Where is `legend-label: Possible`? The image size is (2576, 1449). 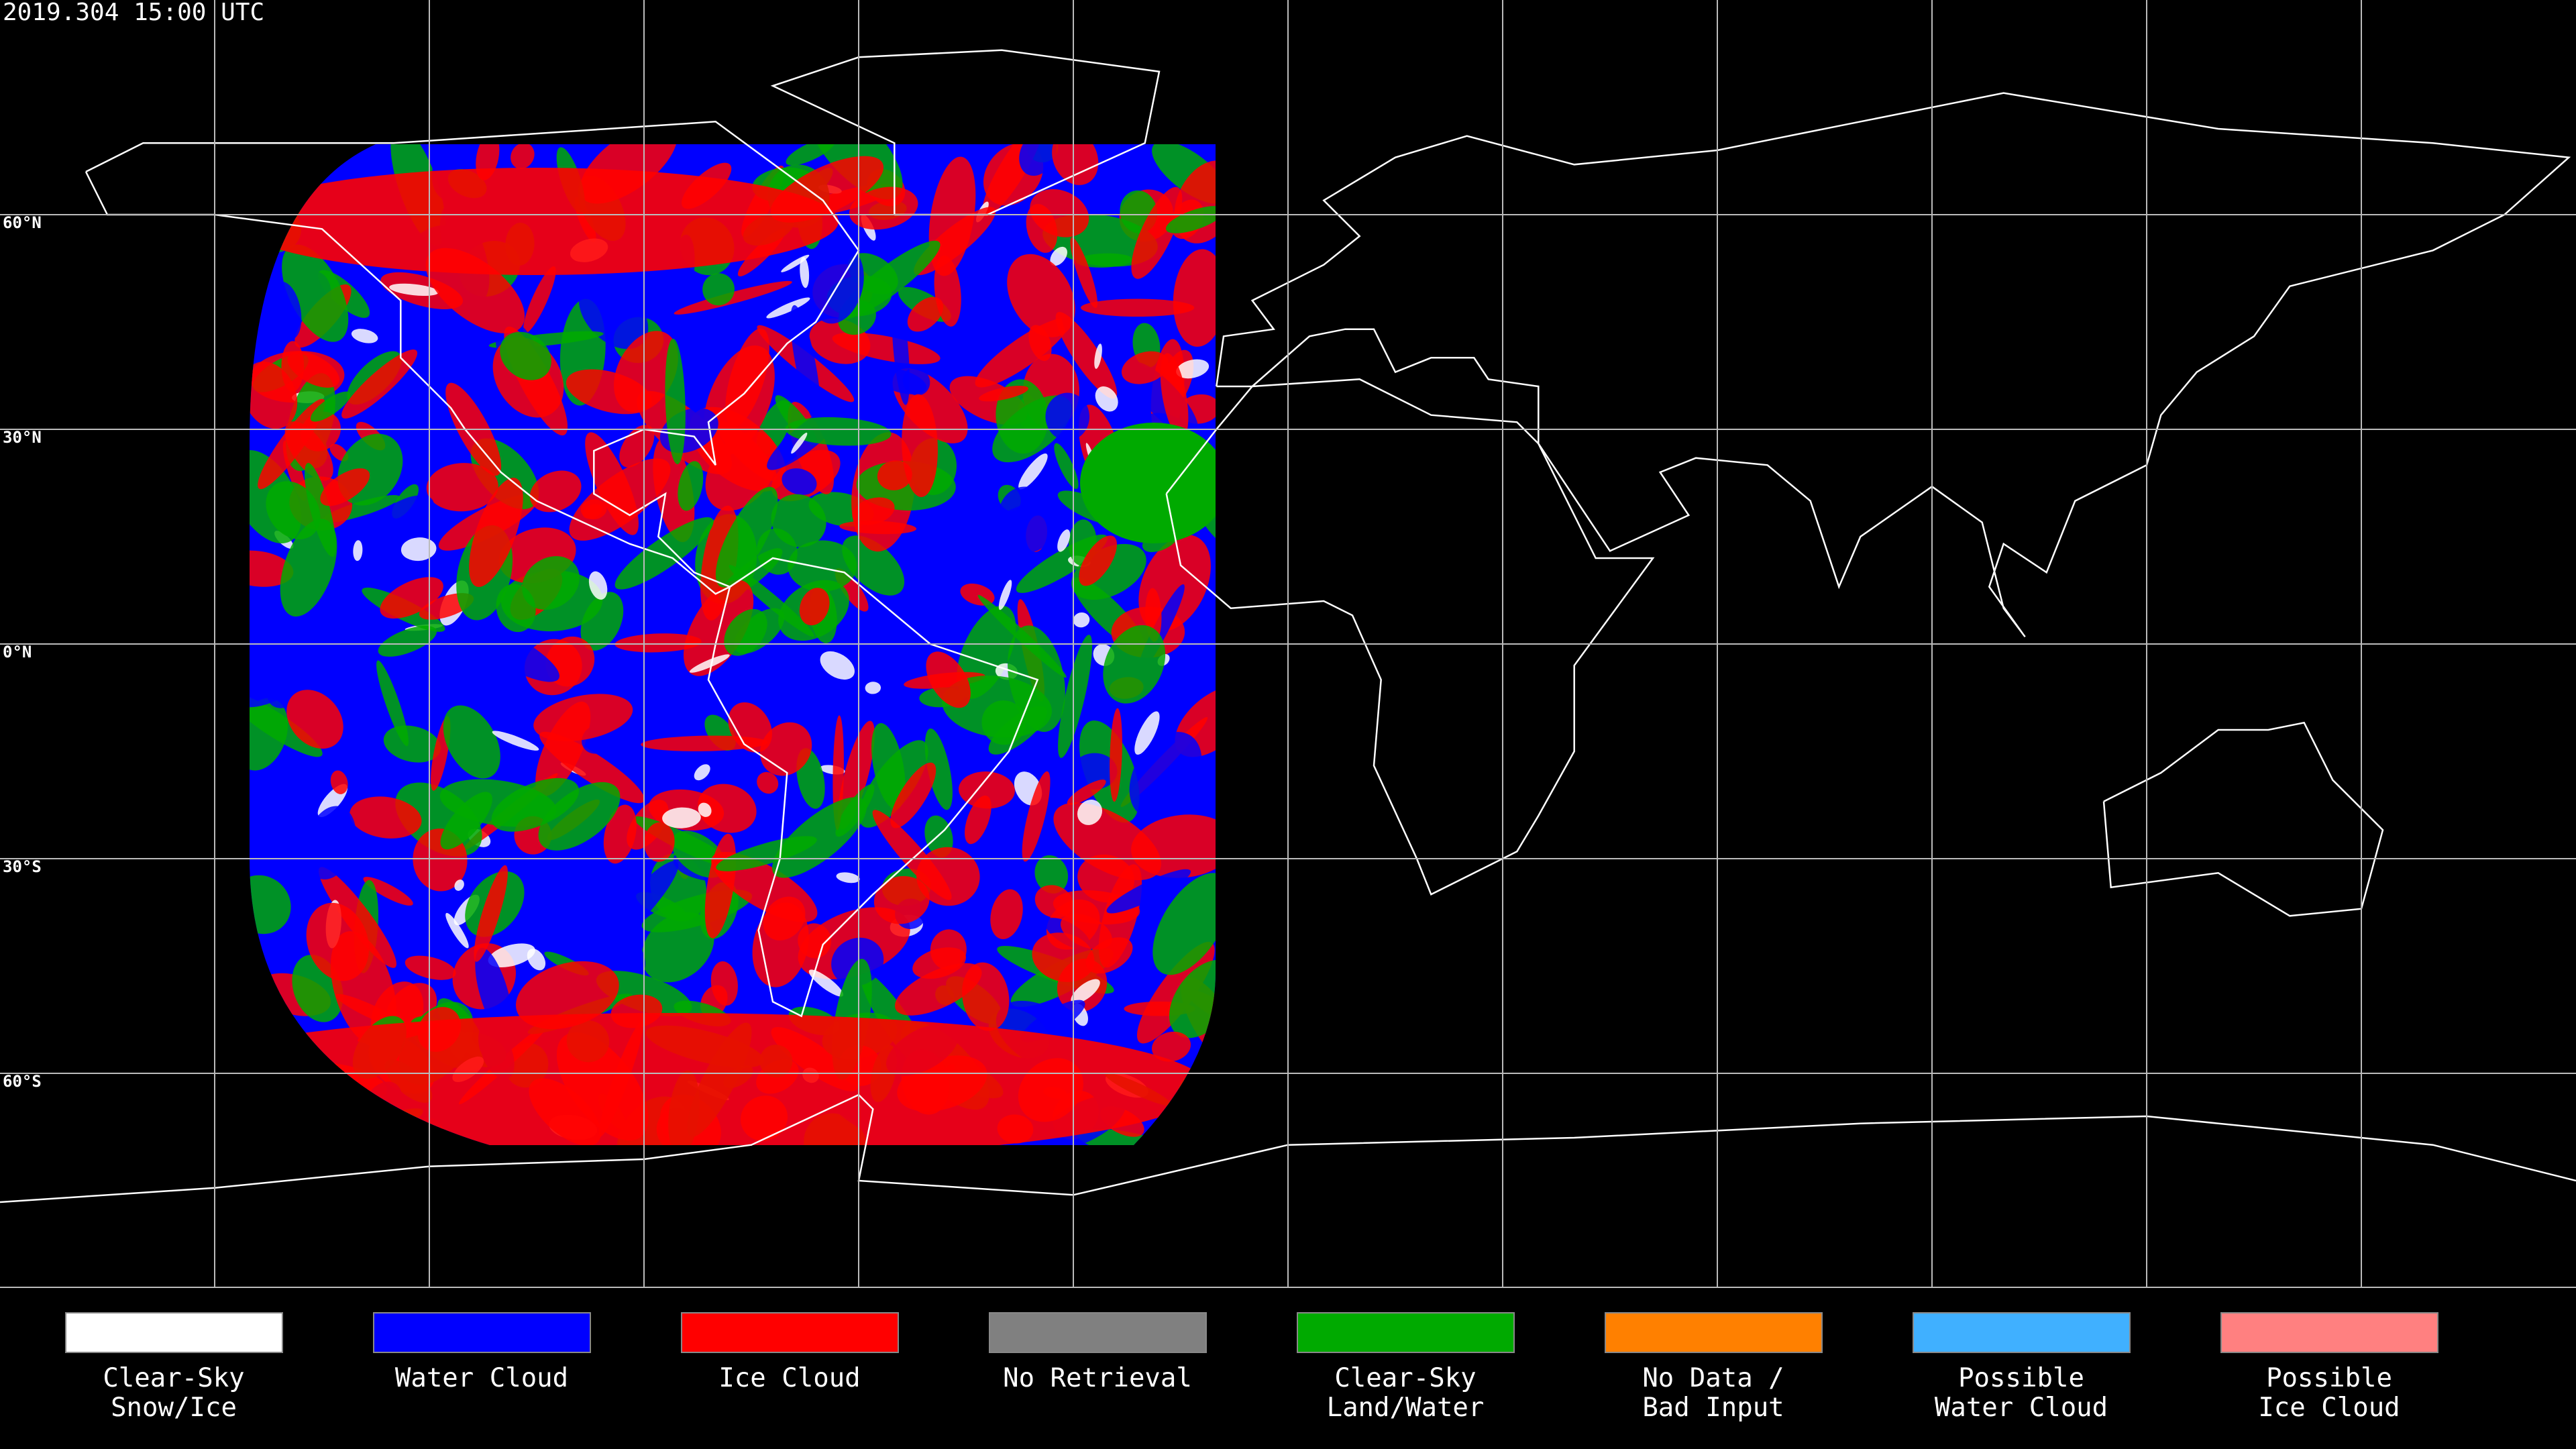
legend-label: Possible is located at coordinates (2021, 1378).